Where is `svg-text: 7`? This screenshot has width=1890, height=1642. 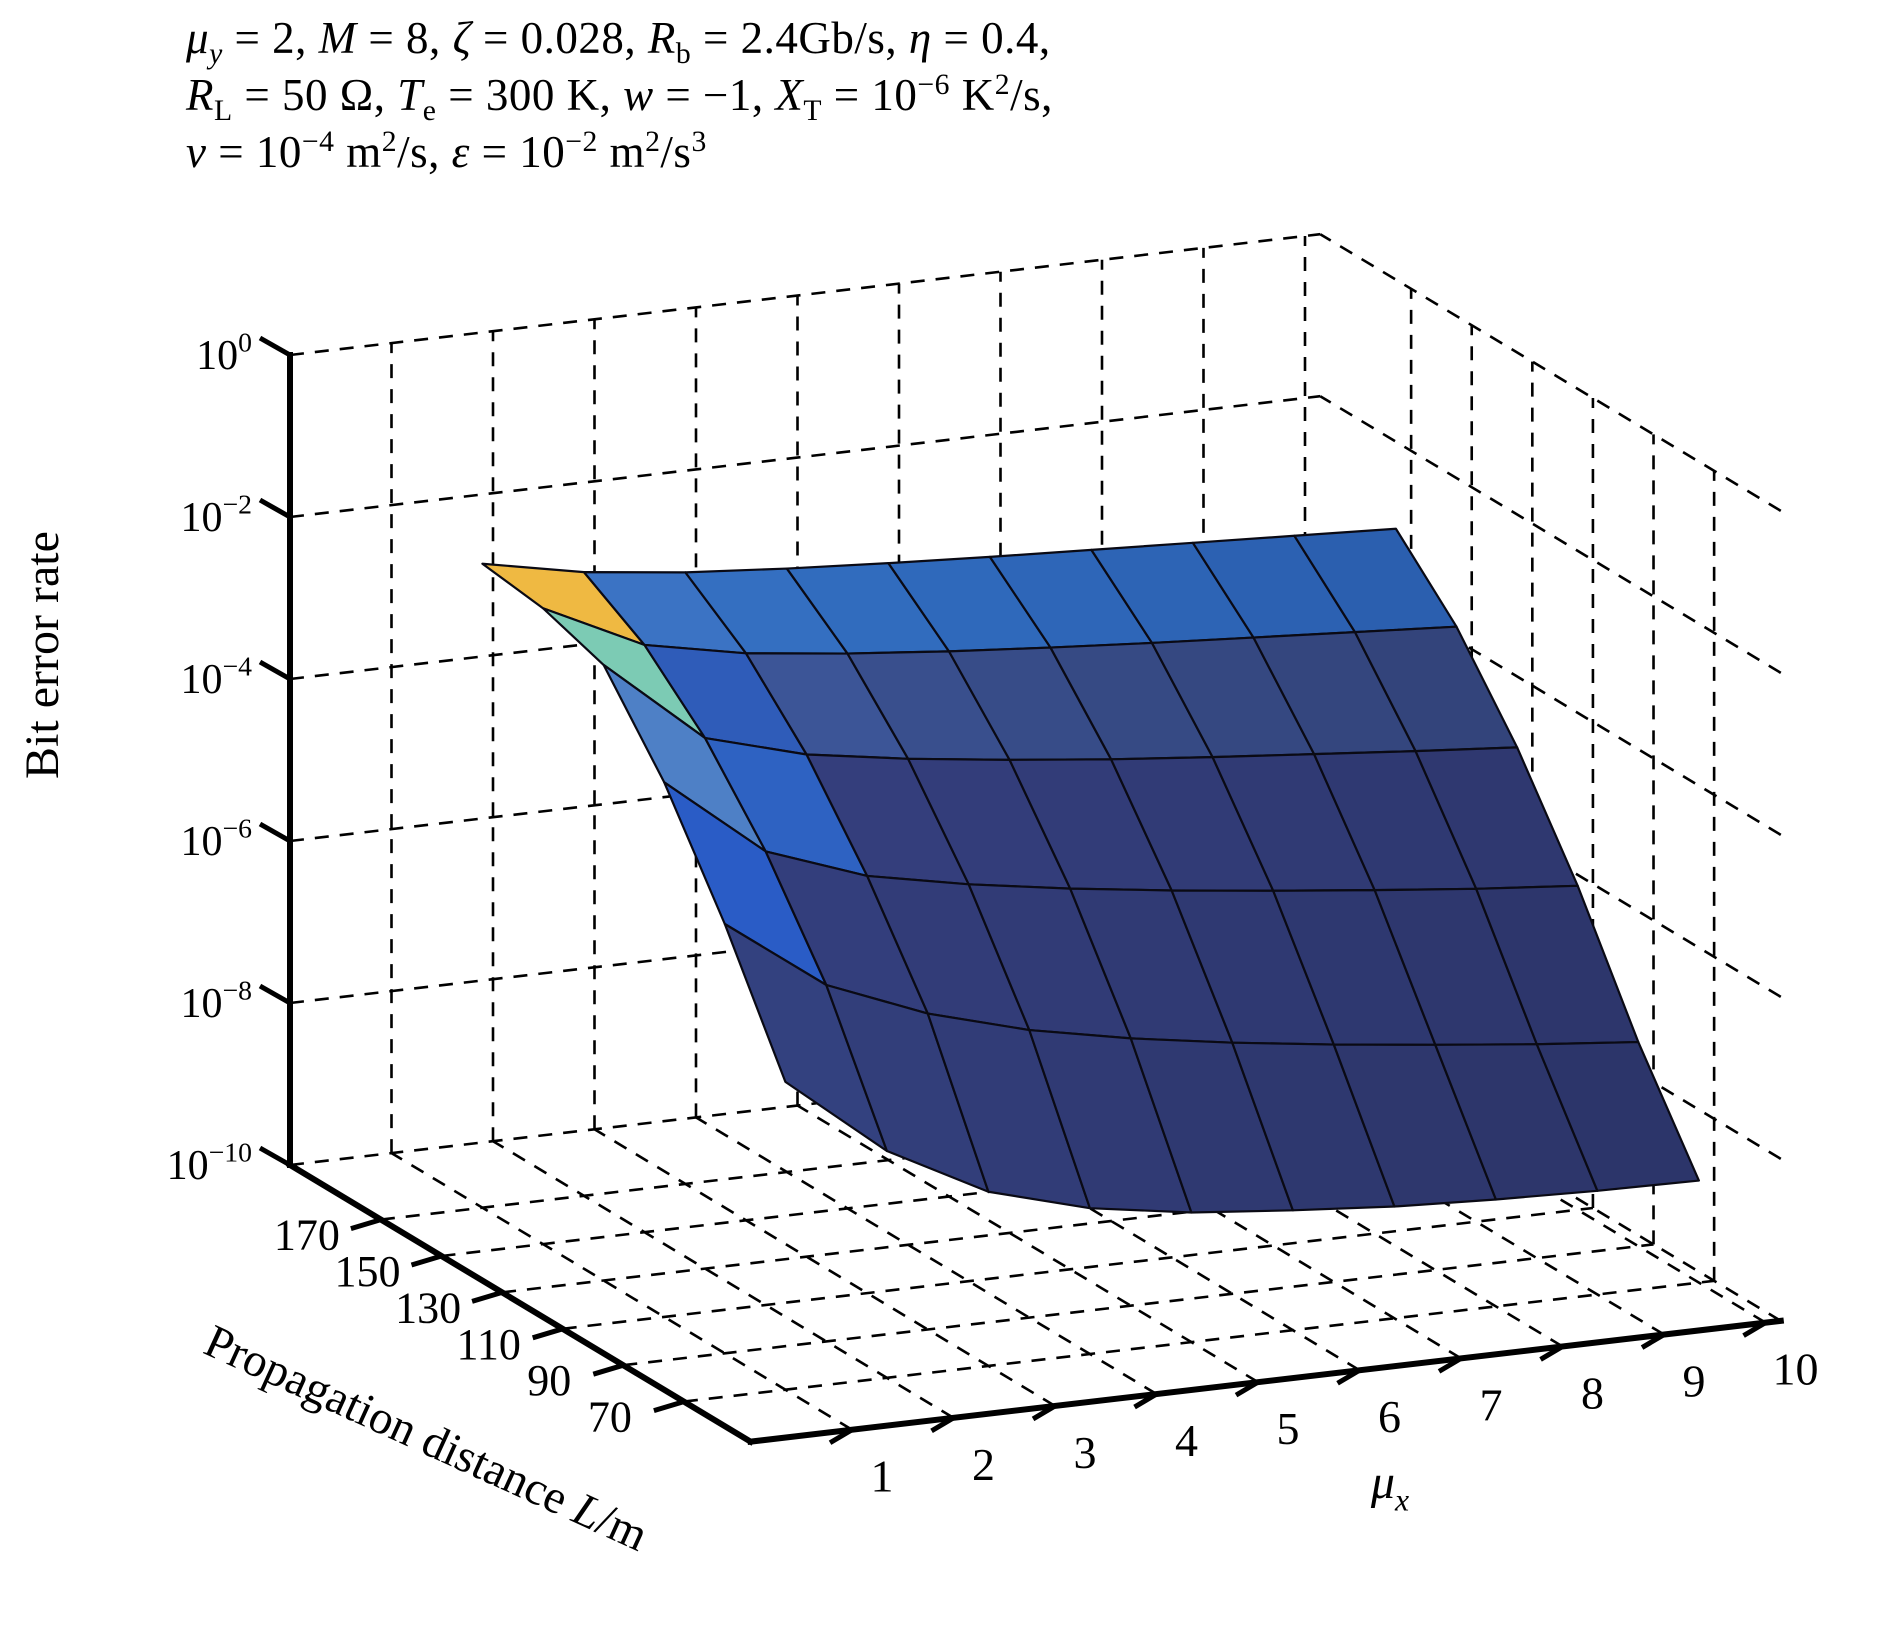 svg-text: 7 is located at coordinates (1491, 1404).